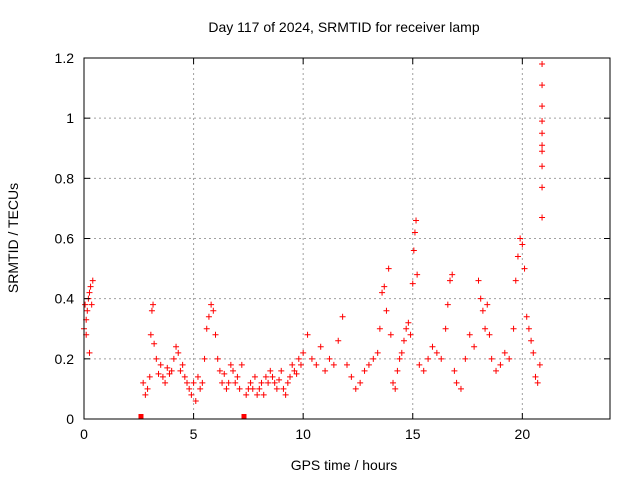  Describe the element at coordinates (65, 299) in the screenshot. I see `y-tick-label: 0.4` at that location.